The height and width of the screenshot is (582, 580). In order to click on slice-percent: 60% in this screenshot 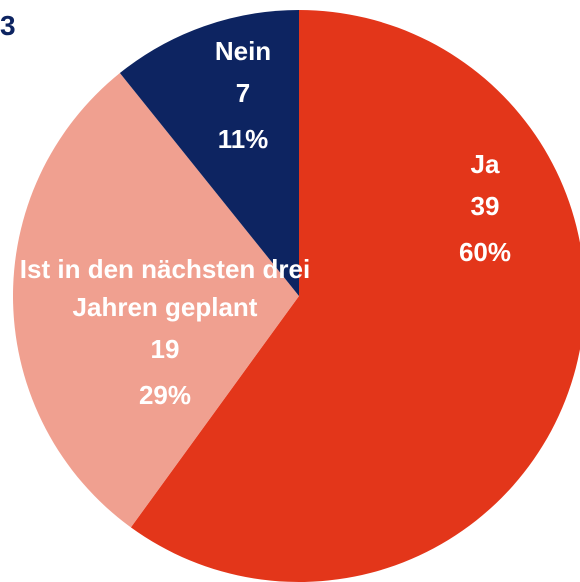, I will do `click(485, 252)`.